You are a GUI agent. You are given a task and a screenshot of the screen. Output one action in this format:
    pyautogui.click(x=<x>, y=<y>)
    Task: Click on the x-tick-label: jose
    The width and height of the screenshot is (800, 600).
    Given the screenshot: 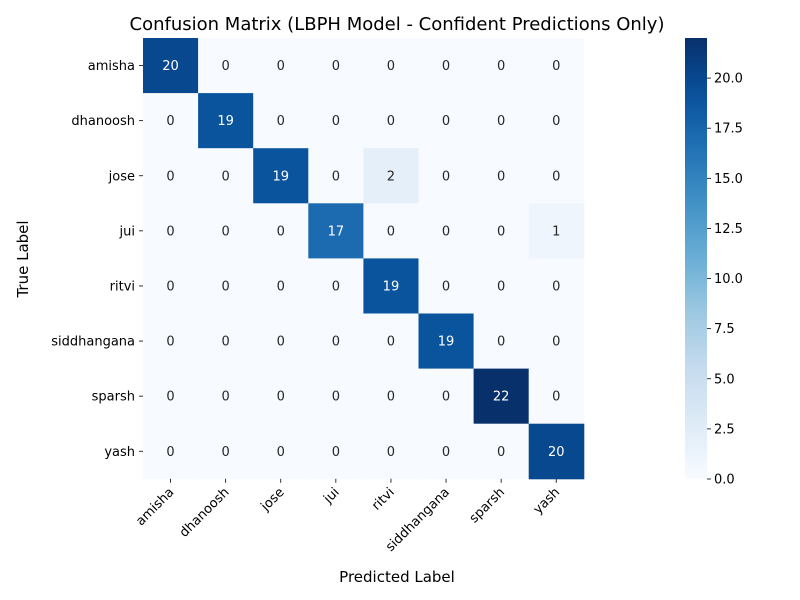 What is the action you would take?
    pyautogui.click(x=273, y=500)
    